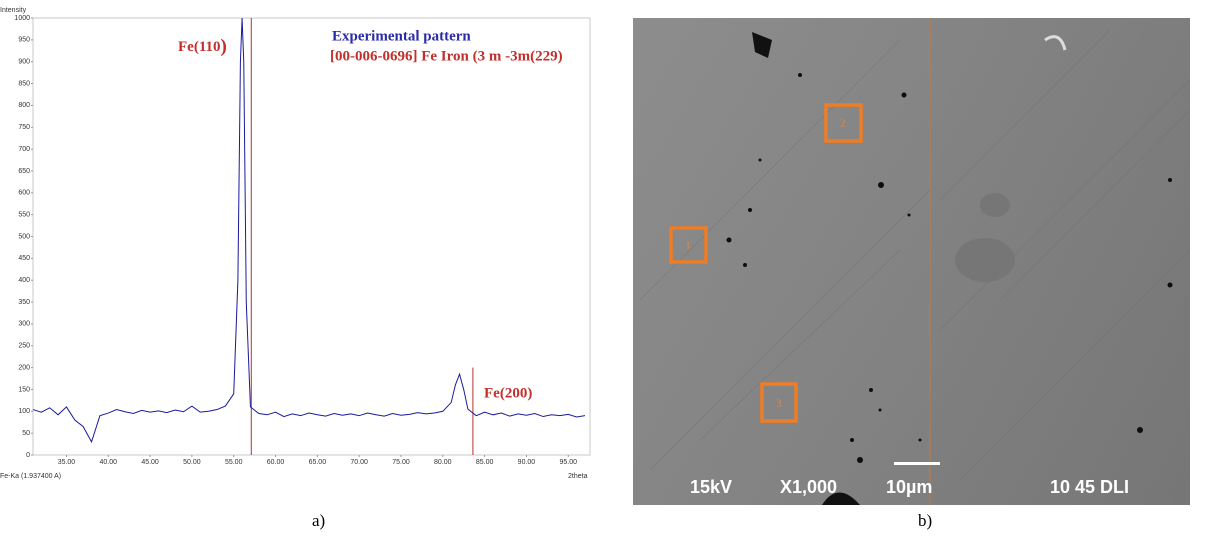 The height and width of the screenshot is (537, 1220). What do you see at coordinates (24, 193) in the screenshot?
I see `y-tick-label: 600` at bounding box center [24, 193].